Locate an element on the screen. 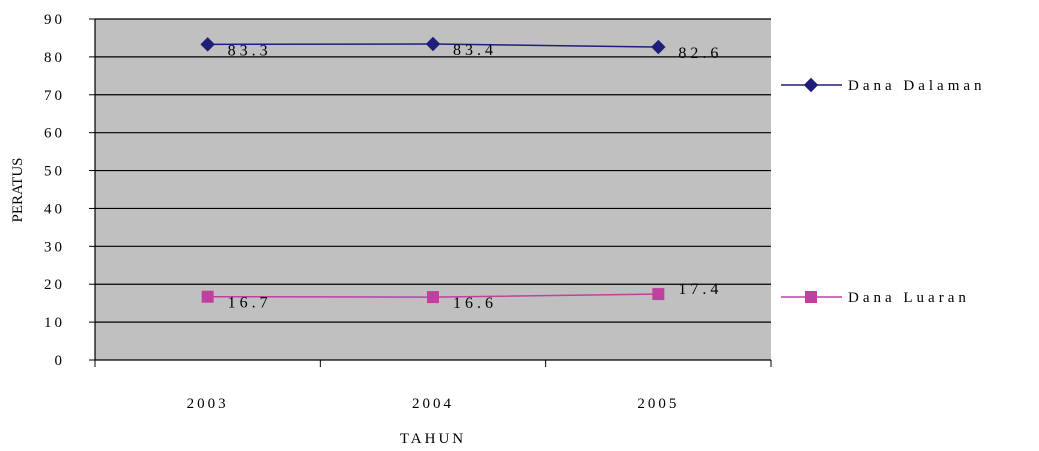 The height and width of the screenshot is (451, 1039). legend-item: Dana Luaran is located at coordinates (875, 298).